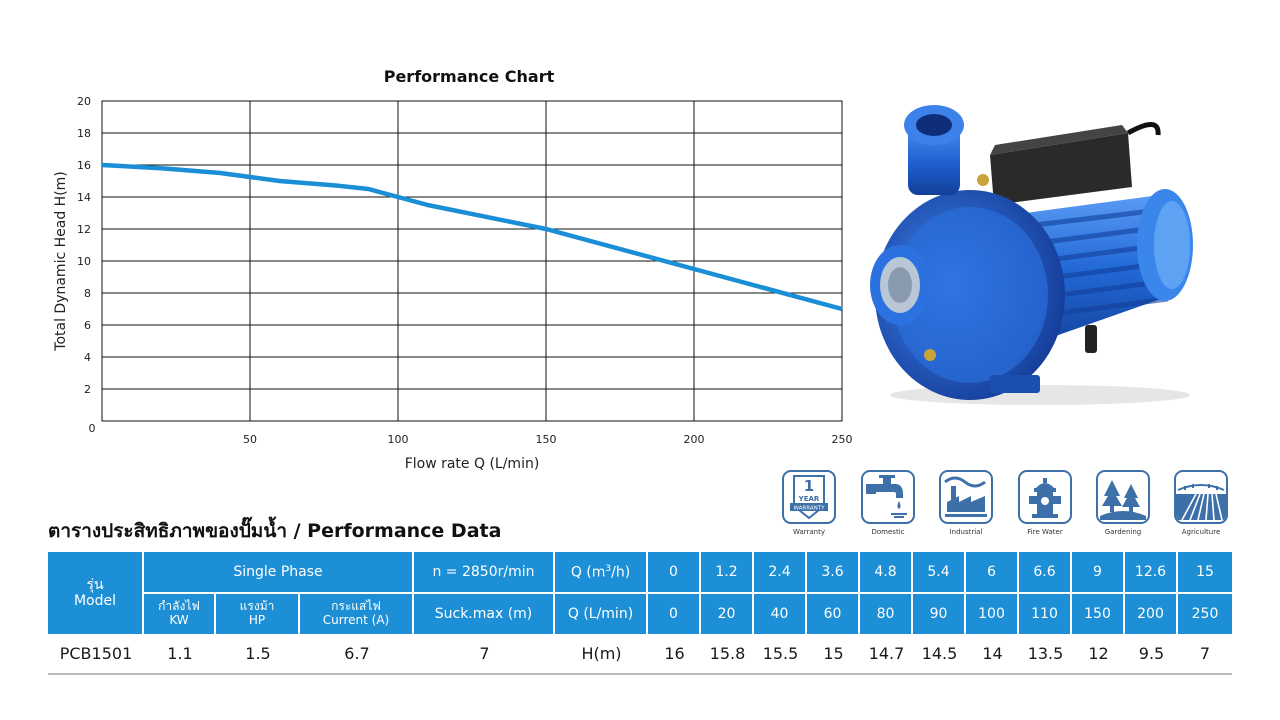 This screenshot has height=720, width=1280. I want to click on feature-gardening: Gardening, so click(1123, 503).